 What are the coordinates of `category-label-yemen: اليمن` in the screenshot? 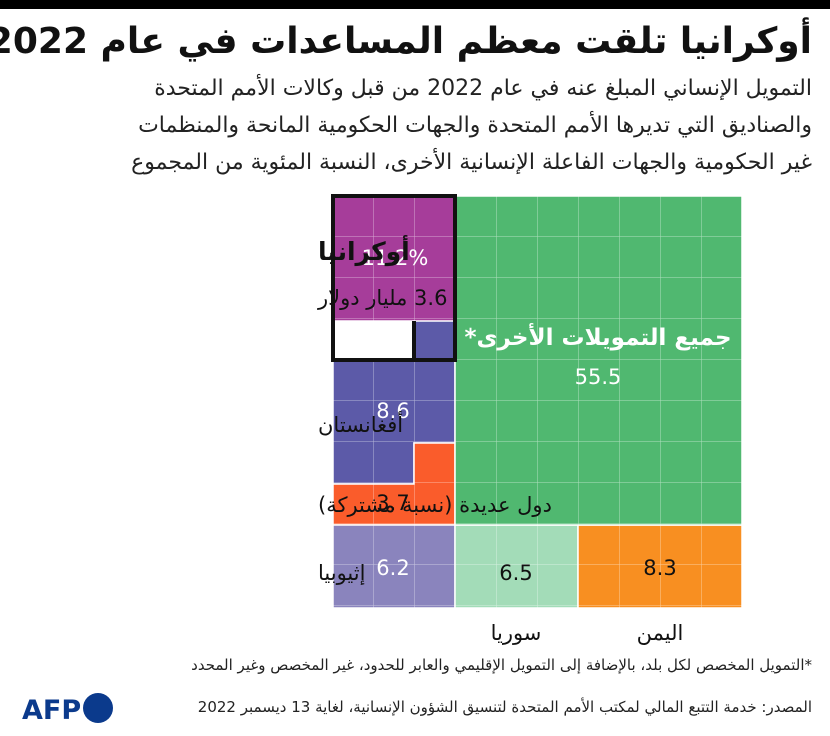 It's located at (660, 633).